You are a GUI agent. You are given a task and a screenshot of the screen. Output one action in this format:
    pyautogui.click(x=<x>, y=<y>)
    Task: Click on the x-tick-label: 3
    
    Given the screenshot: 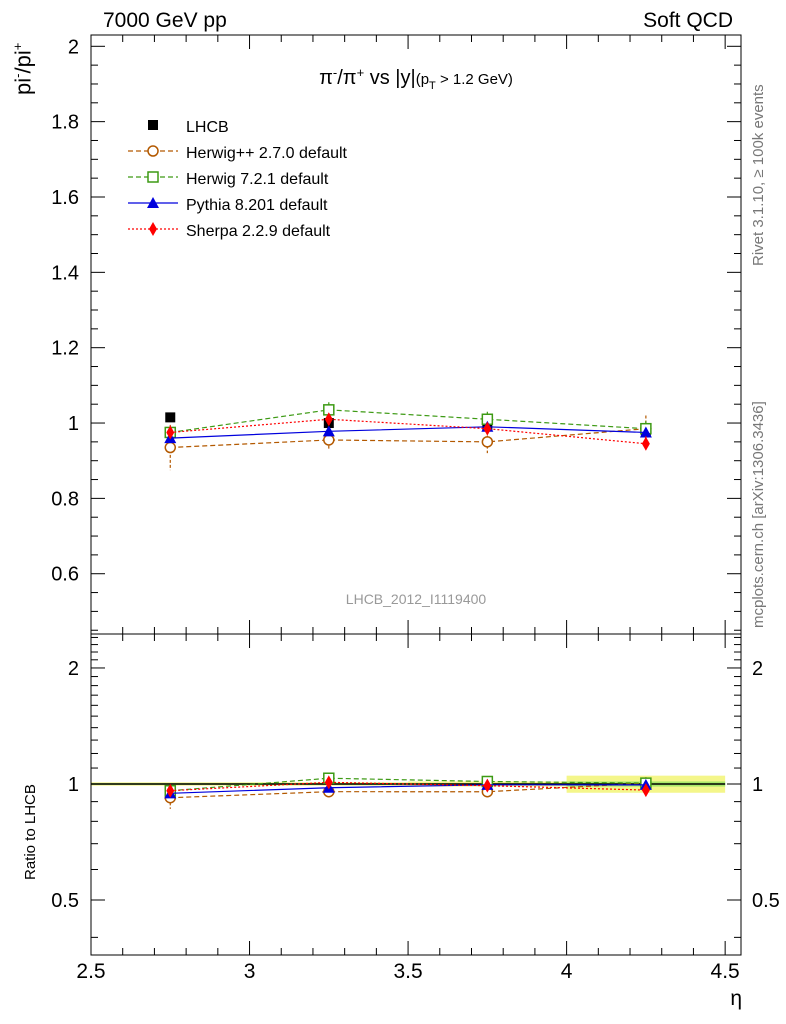 What is the action you would take?
    pyautogui.click(x=250, y=971)
    